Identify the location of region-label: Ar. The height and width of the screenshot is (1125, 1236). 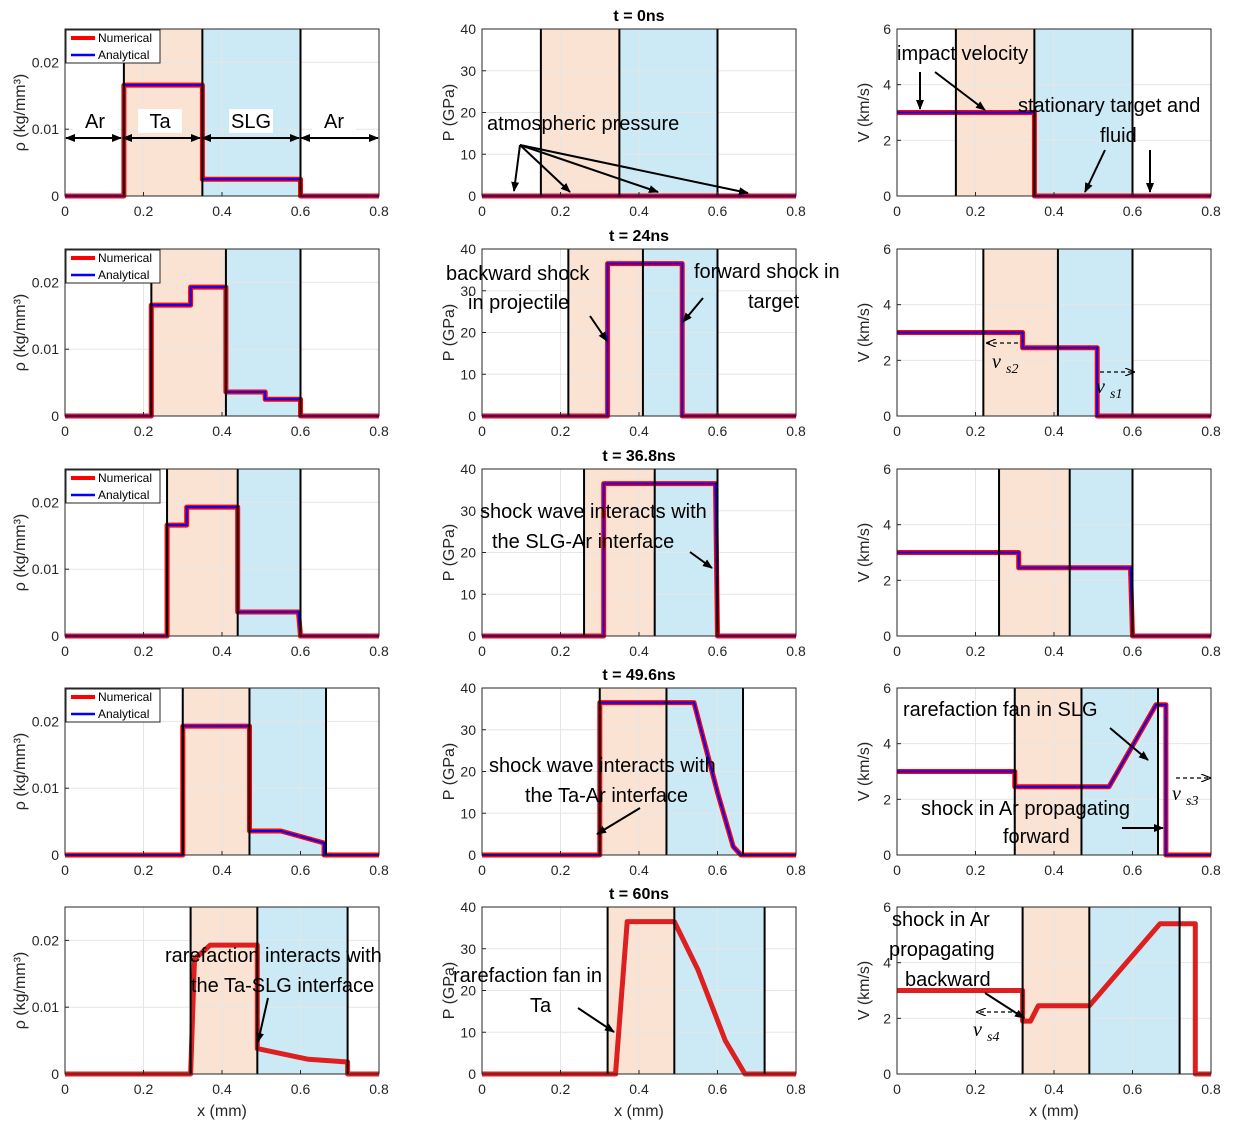
(95, 122).